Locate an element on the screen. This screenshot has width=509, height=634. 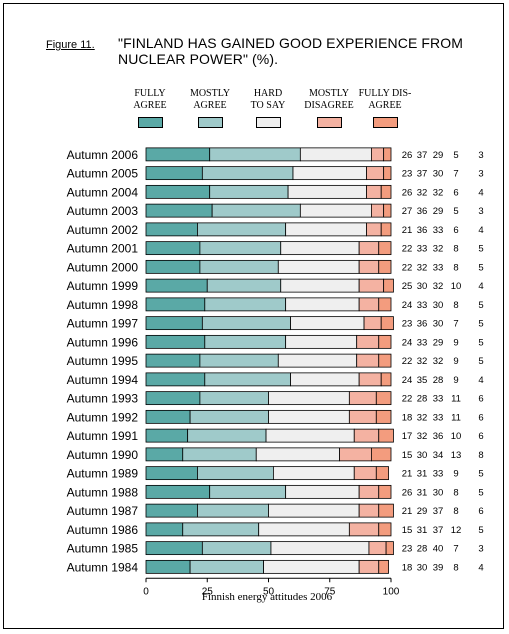
legend-item-hard-to-say: HARD TO SAY is located at coordinates (268, 108).